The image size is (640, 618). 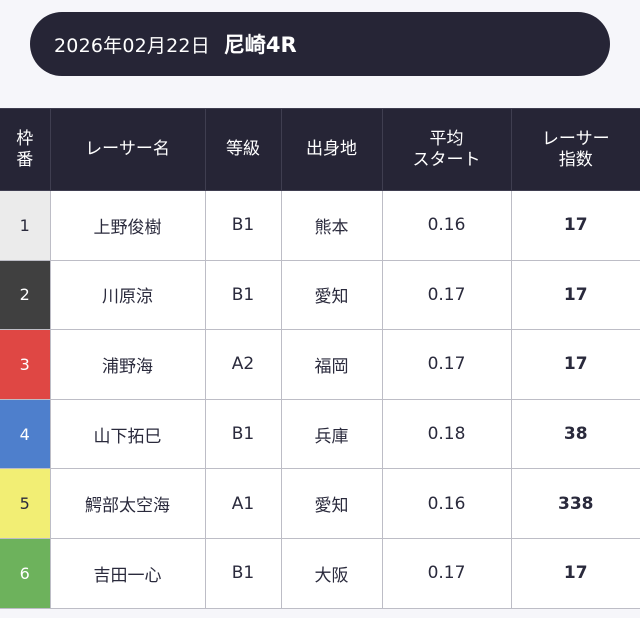 What do you see at coordinates (127, 225) in the screenshot?
I see `racer-name: 上野俊樹` at bounding box center [127, 225].